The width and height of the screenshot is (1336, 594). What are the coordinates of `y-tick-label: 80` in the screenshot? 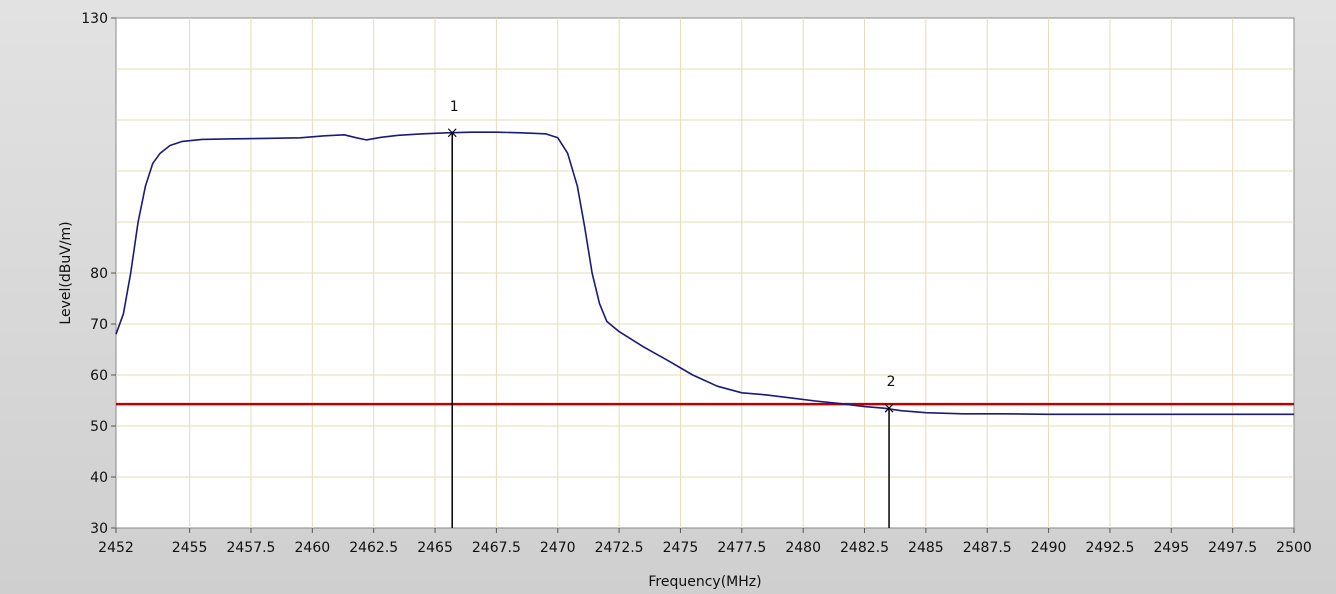 It's located at (99, 274).